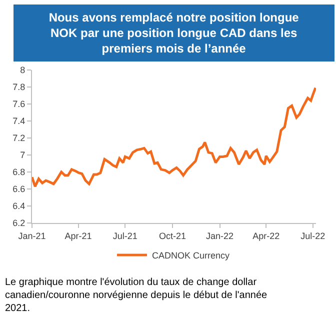 This screenshot has height=331, width=336. I want to click on y-tick-label: 8, so click(23, 70).